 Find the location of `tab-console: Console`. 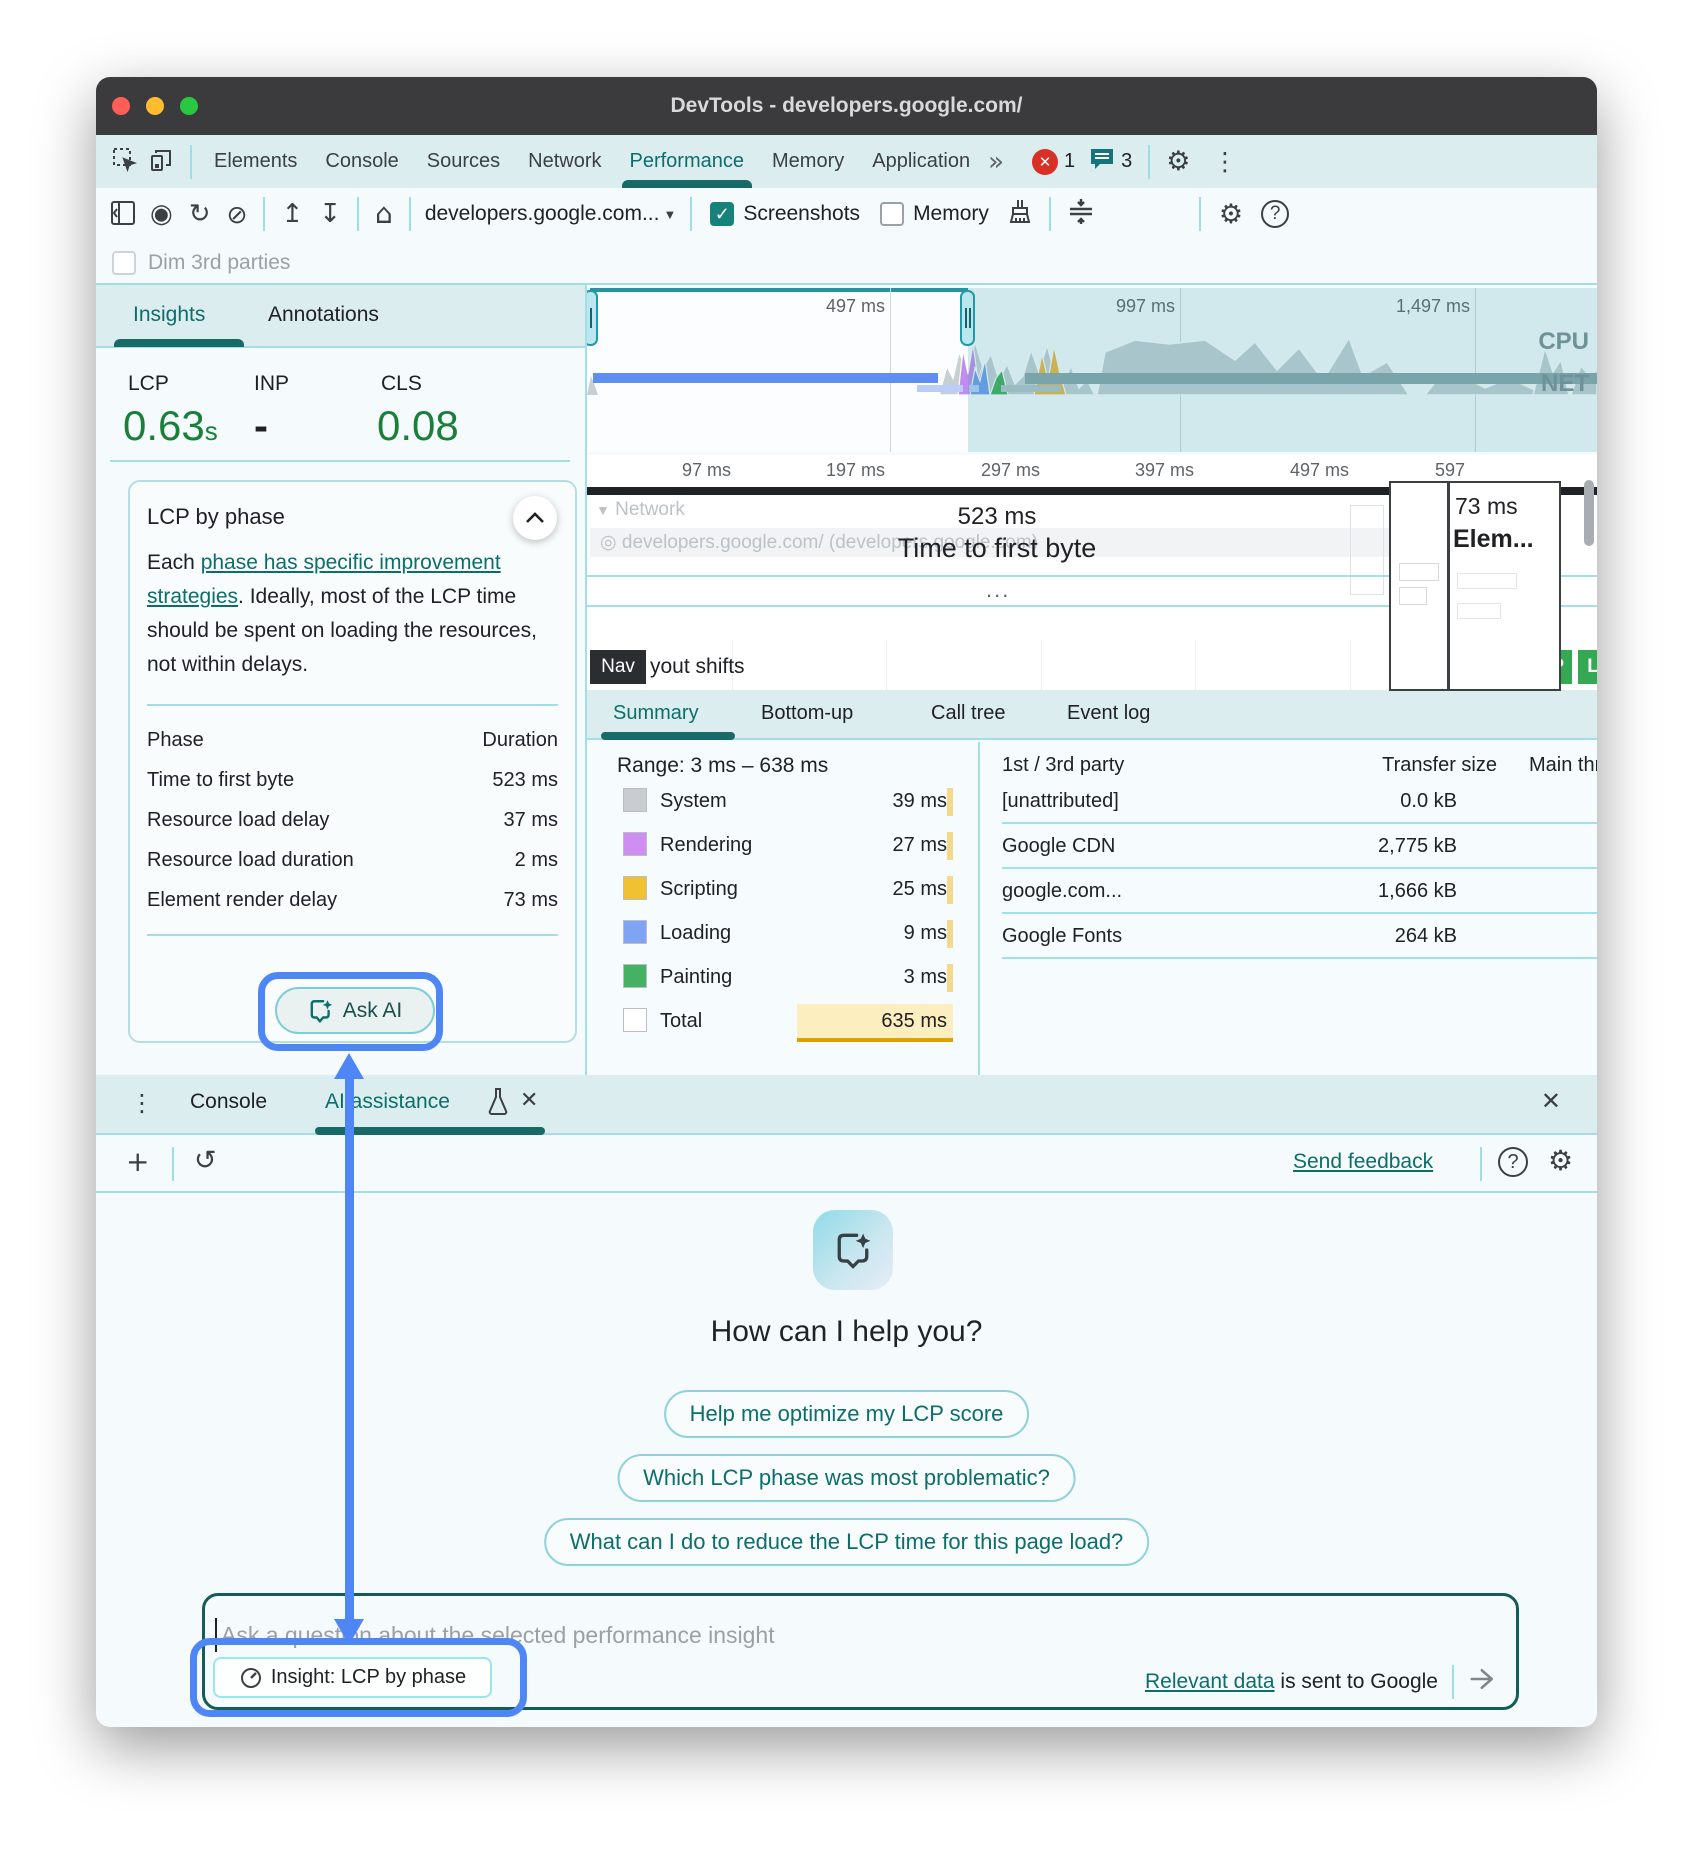

tab-console: Console is located at coordinates (362, 161).